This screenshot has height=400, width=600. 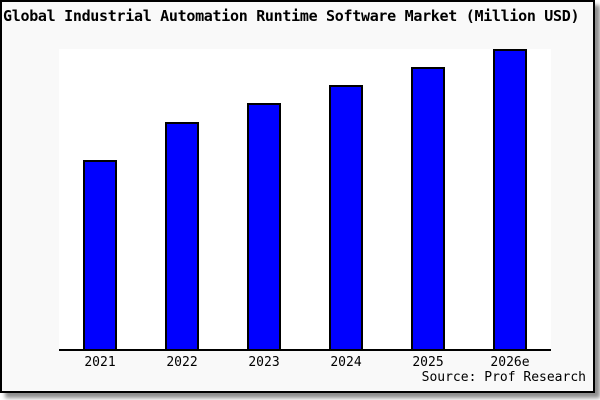 What do you see at coordinates (503, 377) in the screenshot?
I see `source-text: Source: Prof Research` at bounding box center [503, 377].